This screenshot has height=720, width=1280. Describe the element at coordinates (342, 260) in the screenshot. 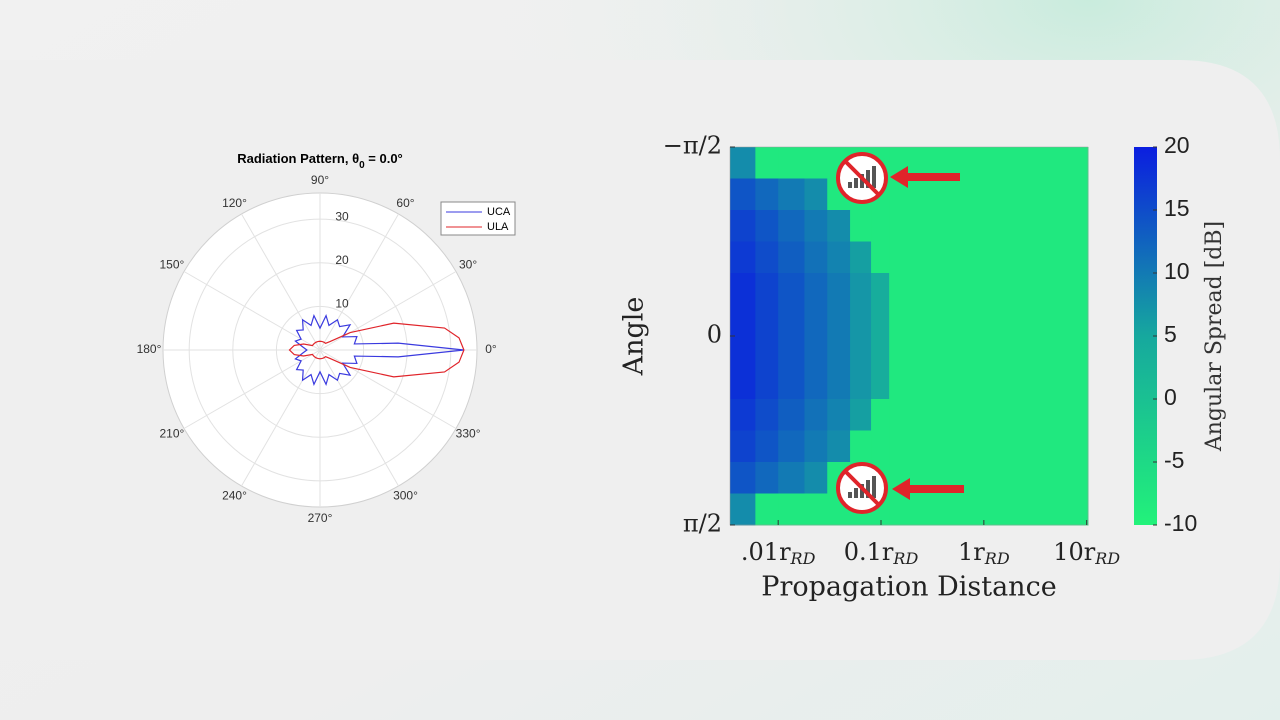

I see `r-tick-label: 20` at that location.